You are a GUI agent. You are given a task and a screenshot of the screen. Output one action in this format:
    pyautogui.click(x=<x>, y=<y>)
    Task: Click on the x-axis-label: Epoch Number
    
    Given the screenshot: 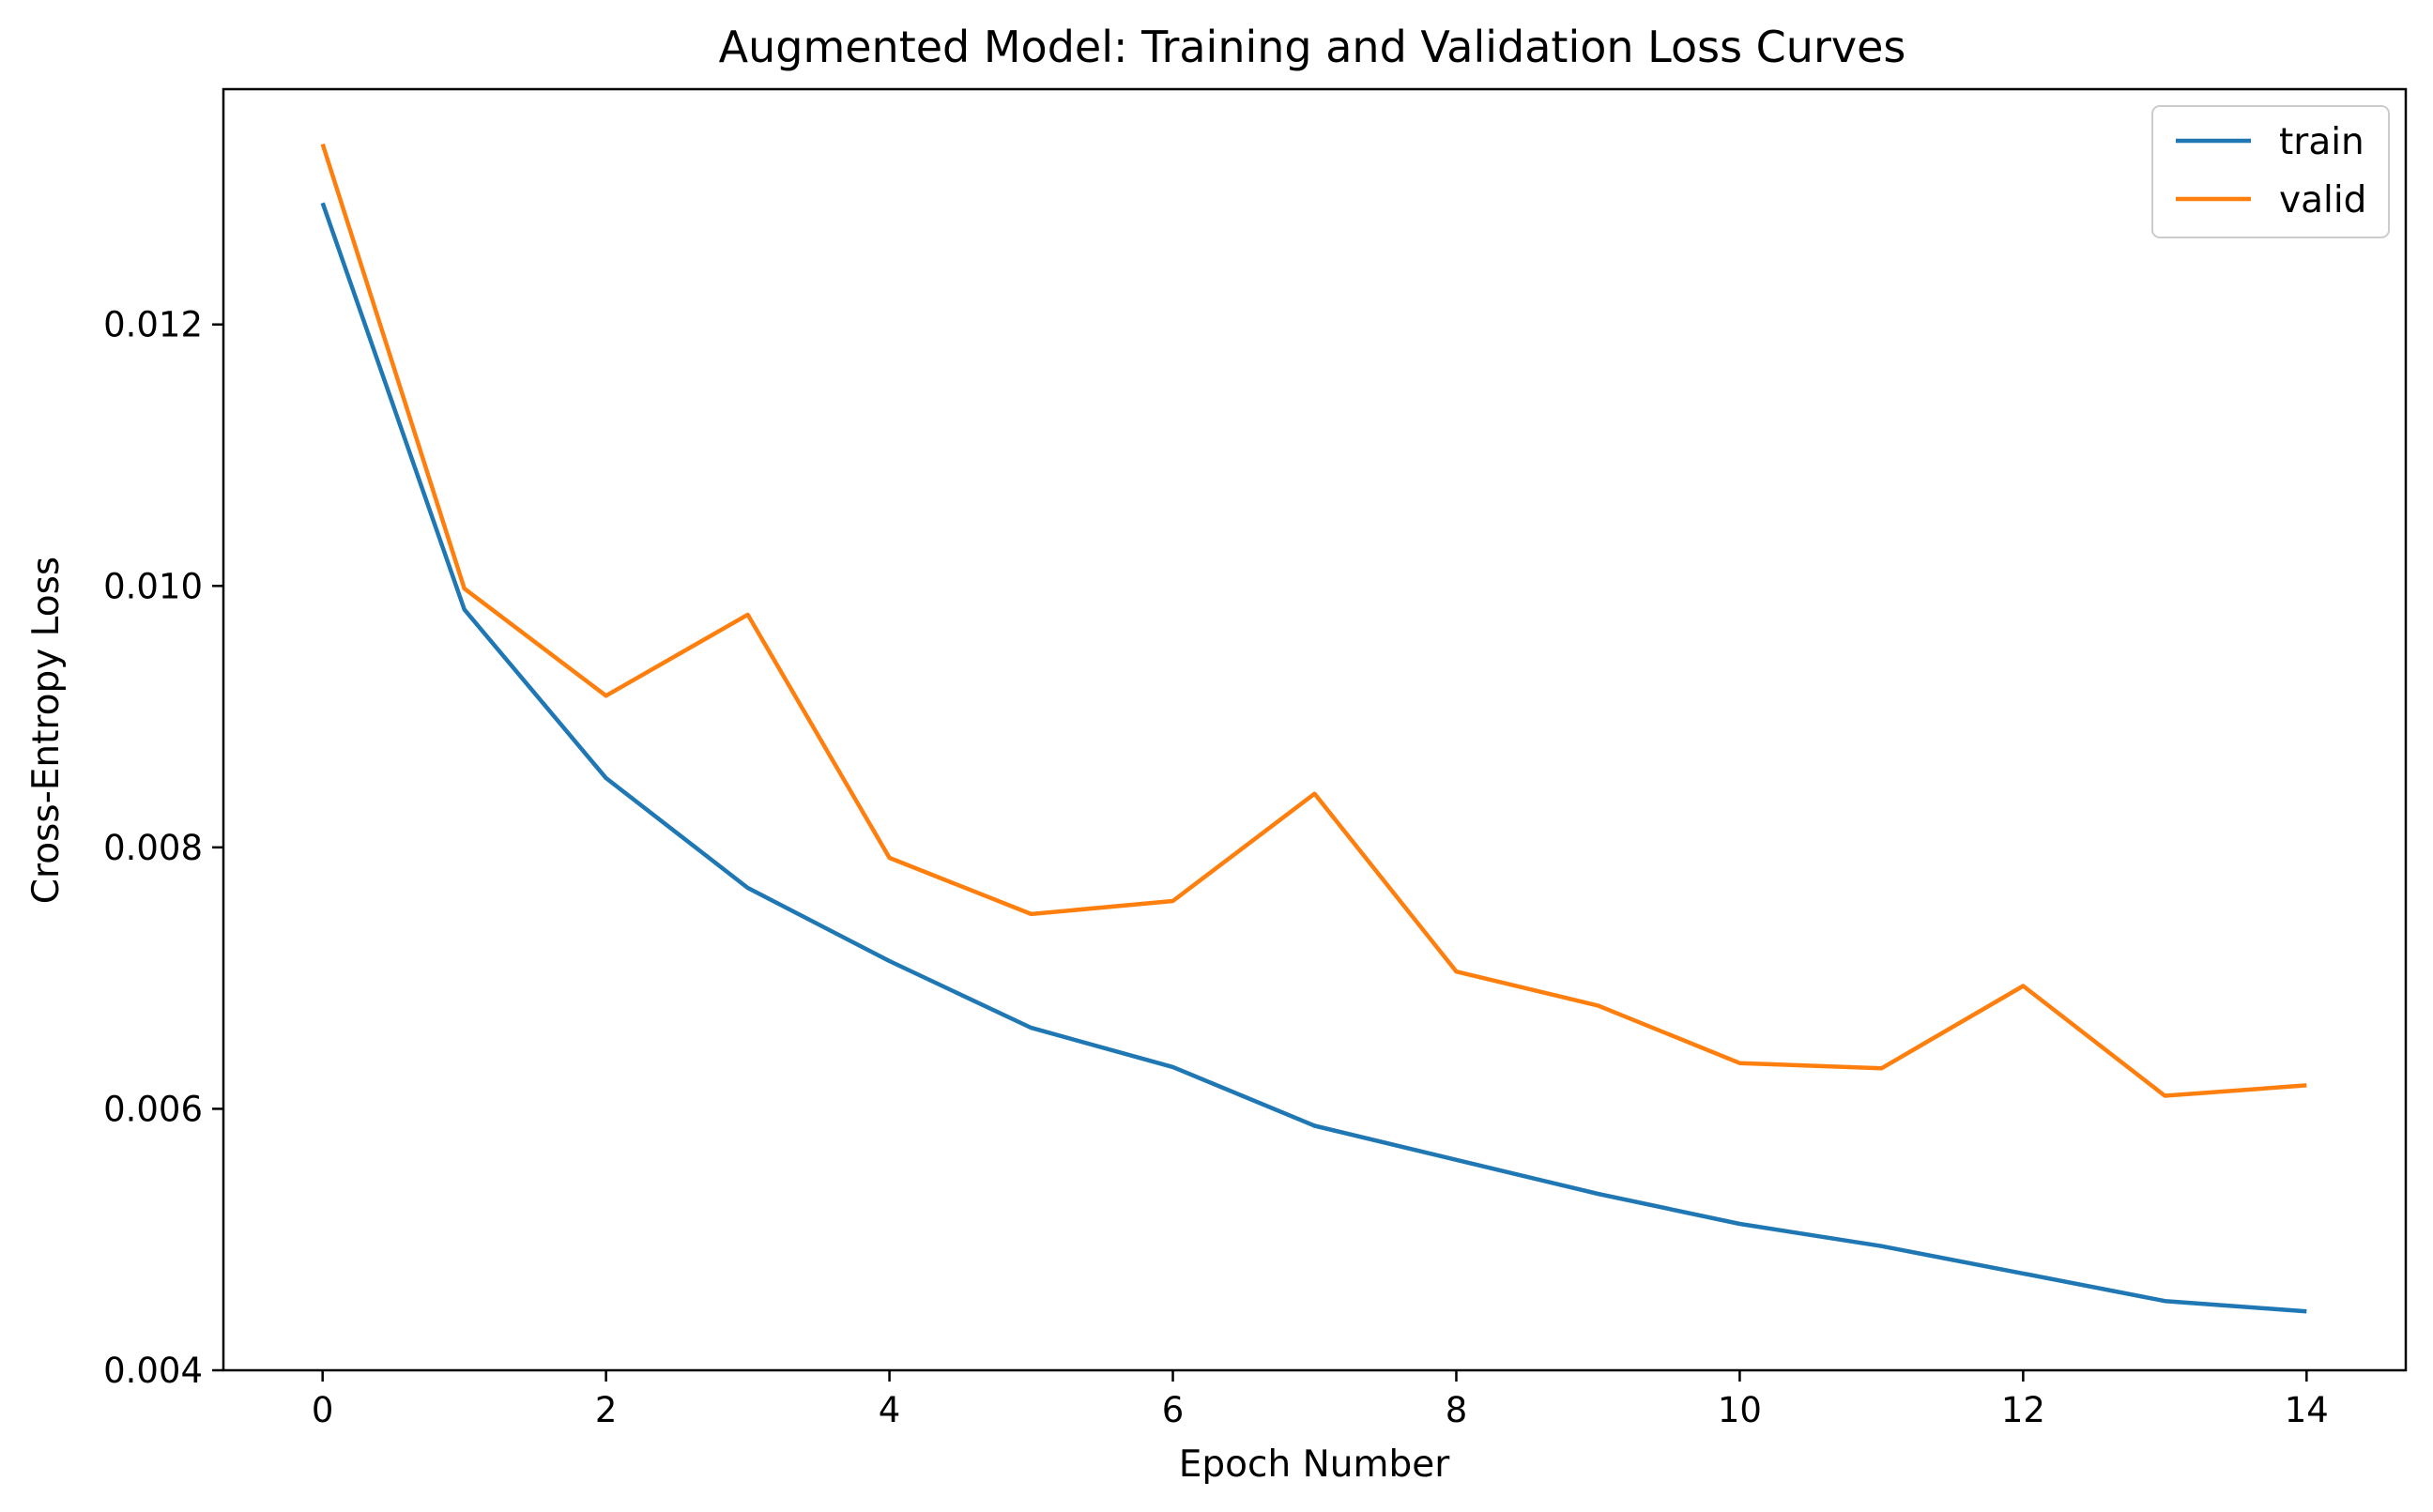 What is the action you would take?
    pyautogui.click(x=1315, y=1464)
    